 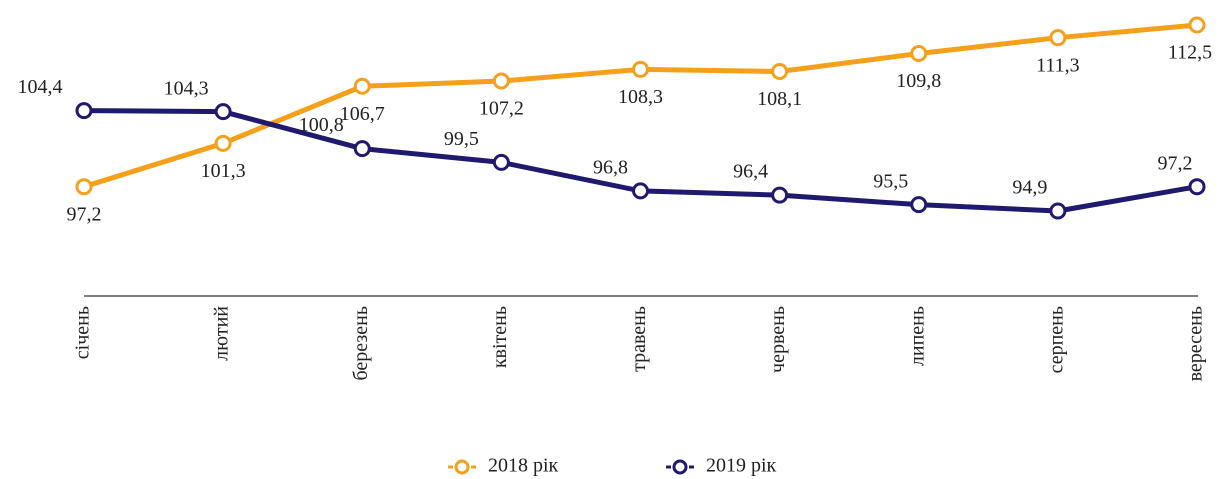 What do you see at coordinates (639, 339) in the screenshot?
I see `x-tick-label: травень` at bounding box center [639, 339].